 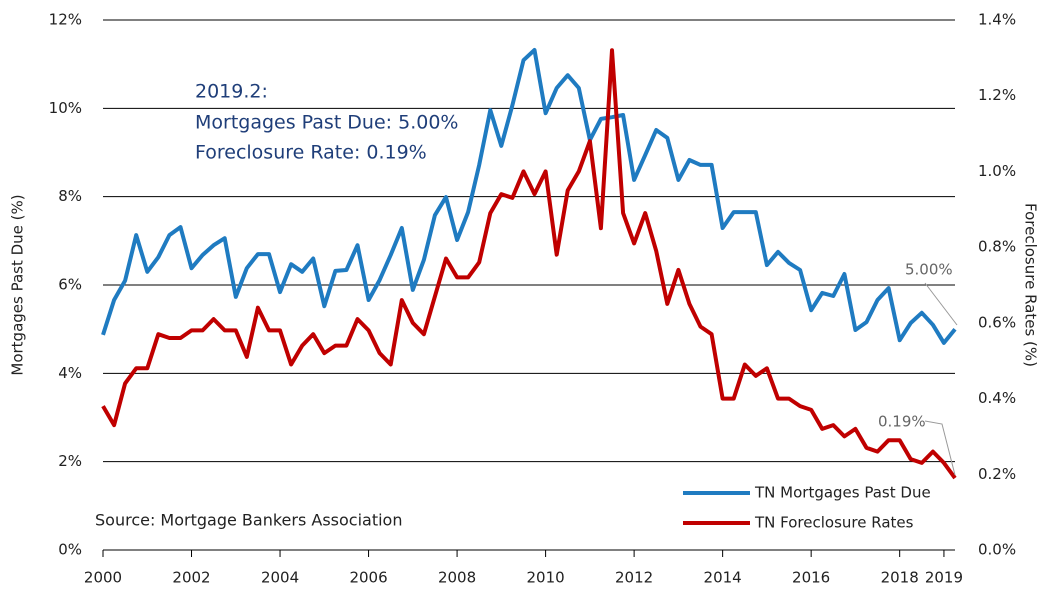 What do you see at coordinates (248, 520) in the screenshot?
I see `annotation: Source: Mortgage Bankers Association` at bounding box center [248, 520].